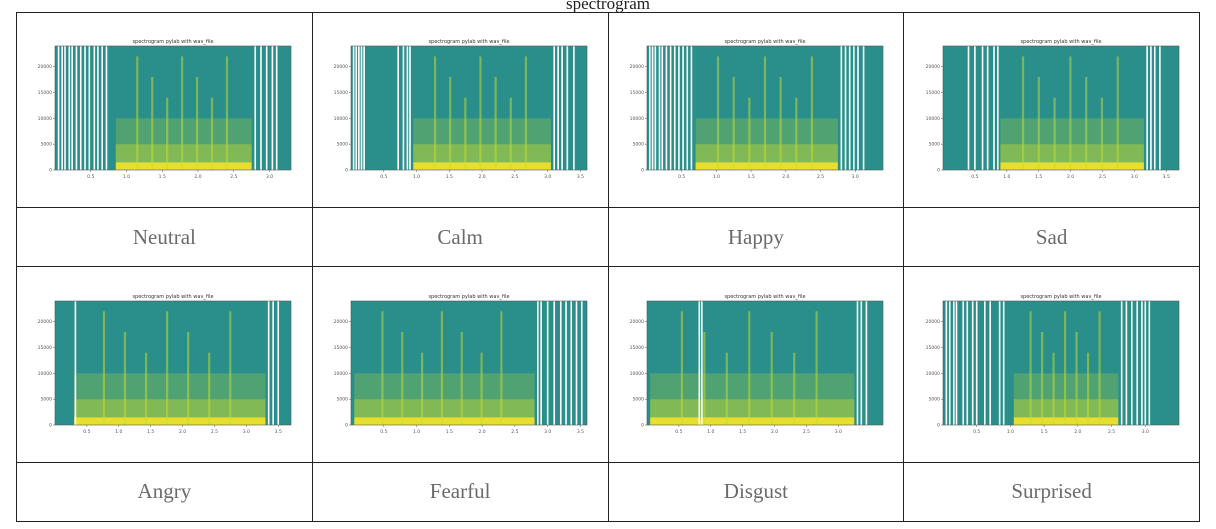  Describe the element at coordinates (1051, 492) in the screenshot. I see `label-surprised: Surprised` at that location.